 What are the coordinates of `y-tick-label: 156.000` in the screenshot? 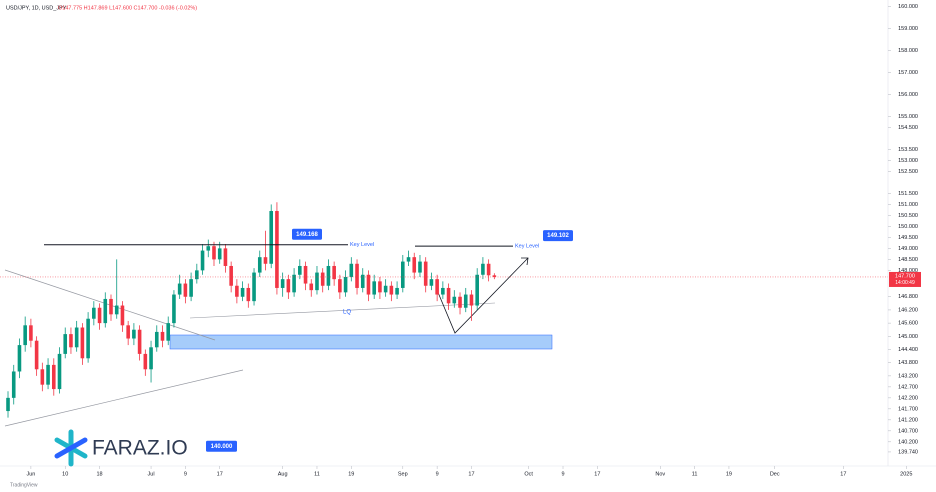 It's located at (908, 95).